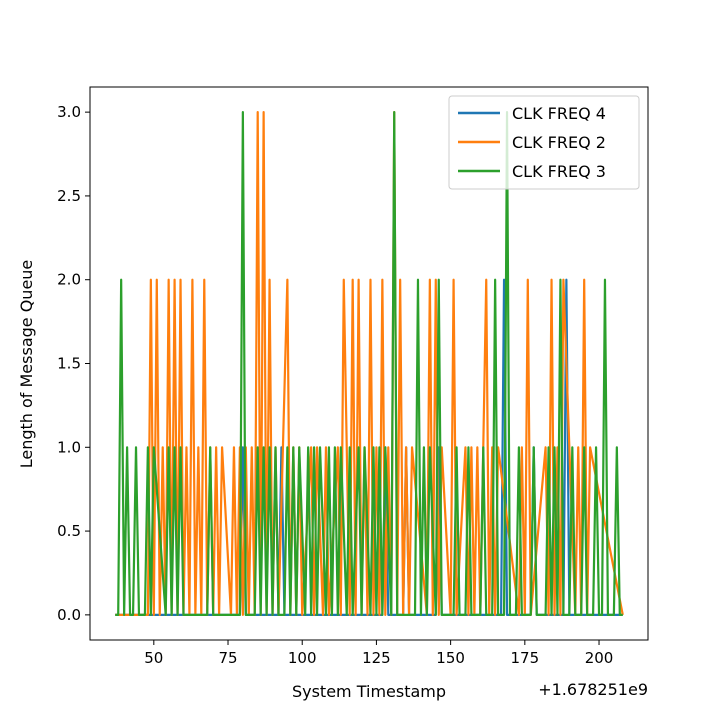 The image size is (720, 720). I want to click on x-axis-offset: +1.678251e9, so click(593, 689).